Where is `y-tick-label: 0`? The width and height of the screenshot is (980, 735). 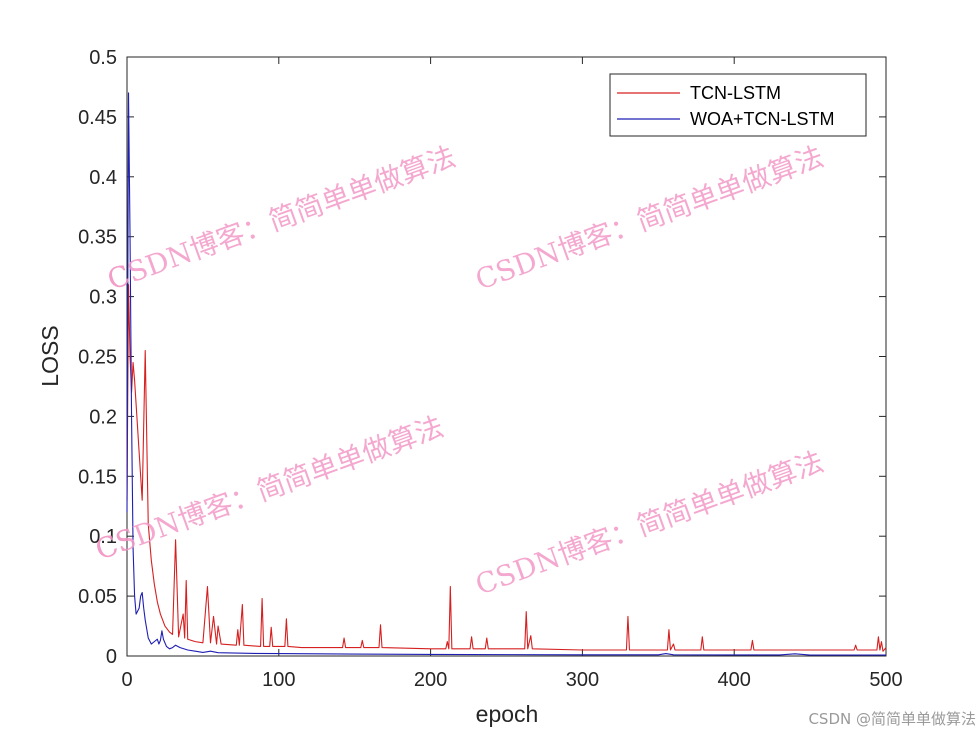 y-tick-label: 0 is located at coordinates (111, 657).